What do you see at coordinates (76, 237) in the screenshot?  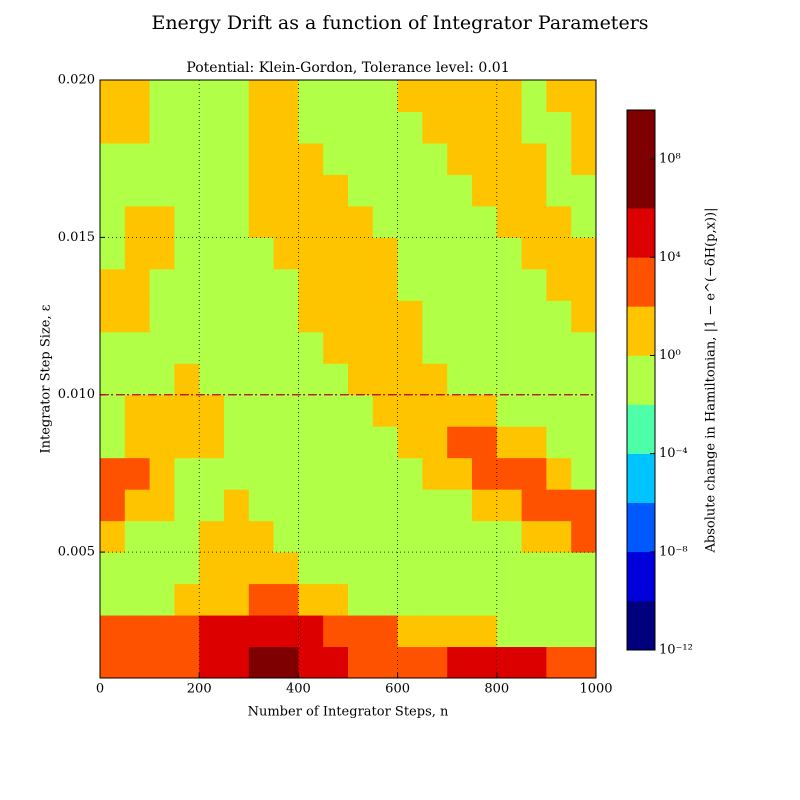 I see `y-tick-label: 0.015` at bounding box center [76, 237].